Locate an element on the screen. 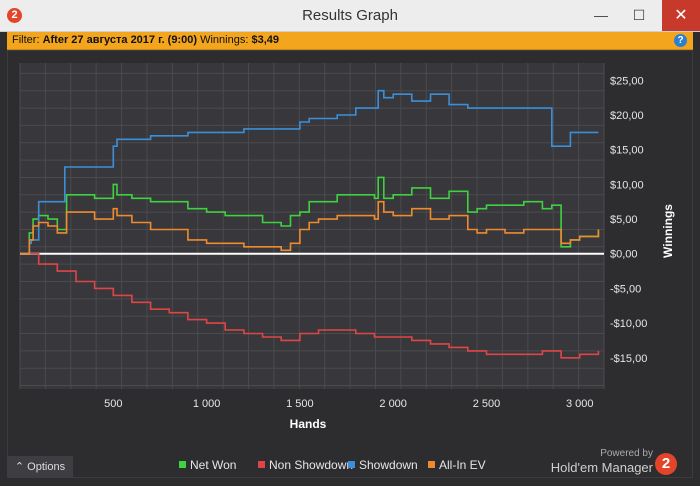 The width and height of the screenshot is (700, 486). y-tick-label: $0,00 is located at coordinates (624, 255).